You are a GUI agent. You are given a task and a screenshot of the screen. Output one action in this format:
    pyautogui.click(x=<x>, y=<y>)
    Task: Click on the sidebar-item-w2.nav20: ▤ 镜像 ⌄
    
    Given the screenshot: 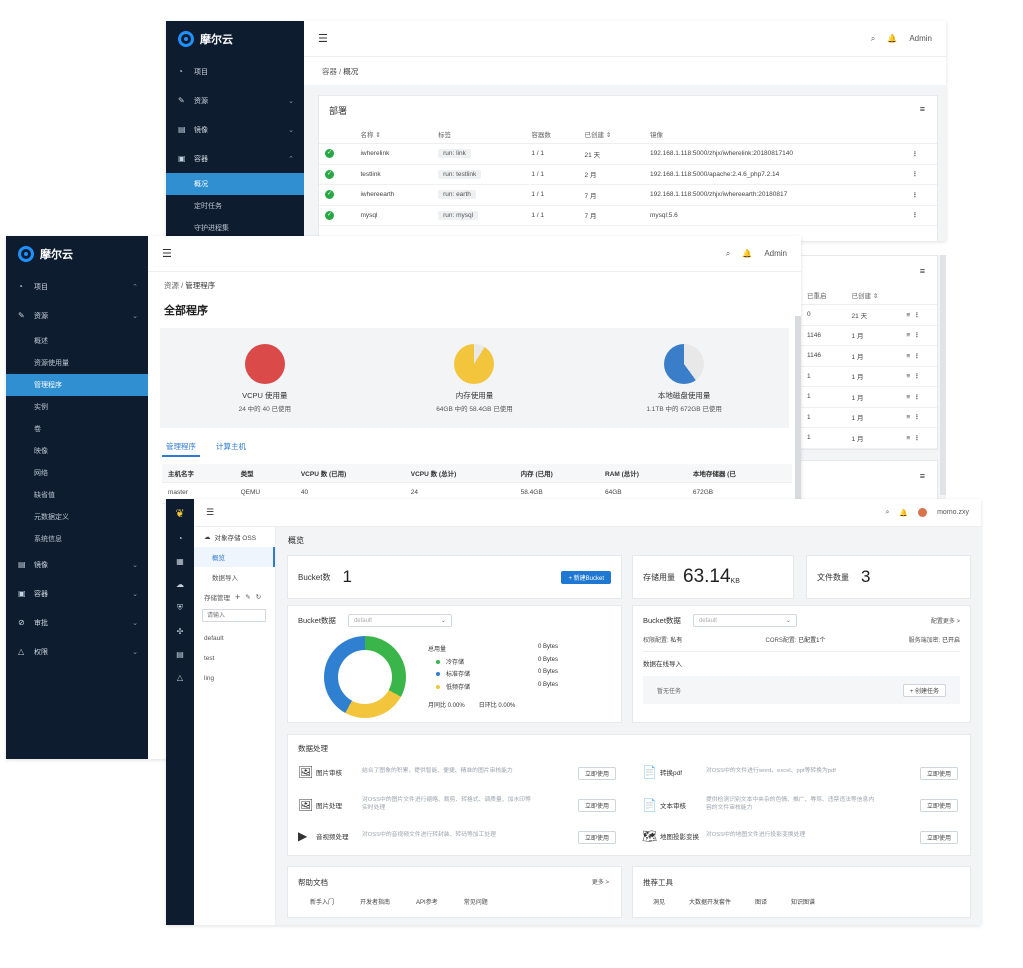 What is the action you would take?
    pyautogui.click(x=77, y=564)
    